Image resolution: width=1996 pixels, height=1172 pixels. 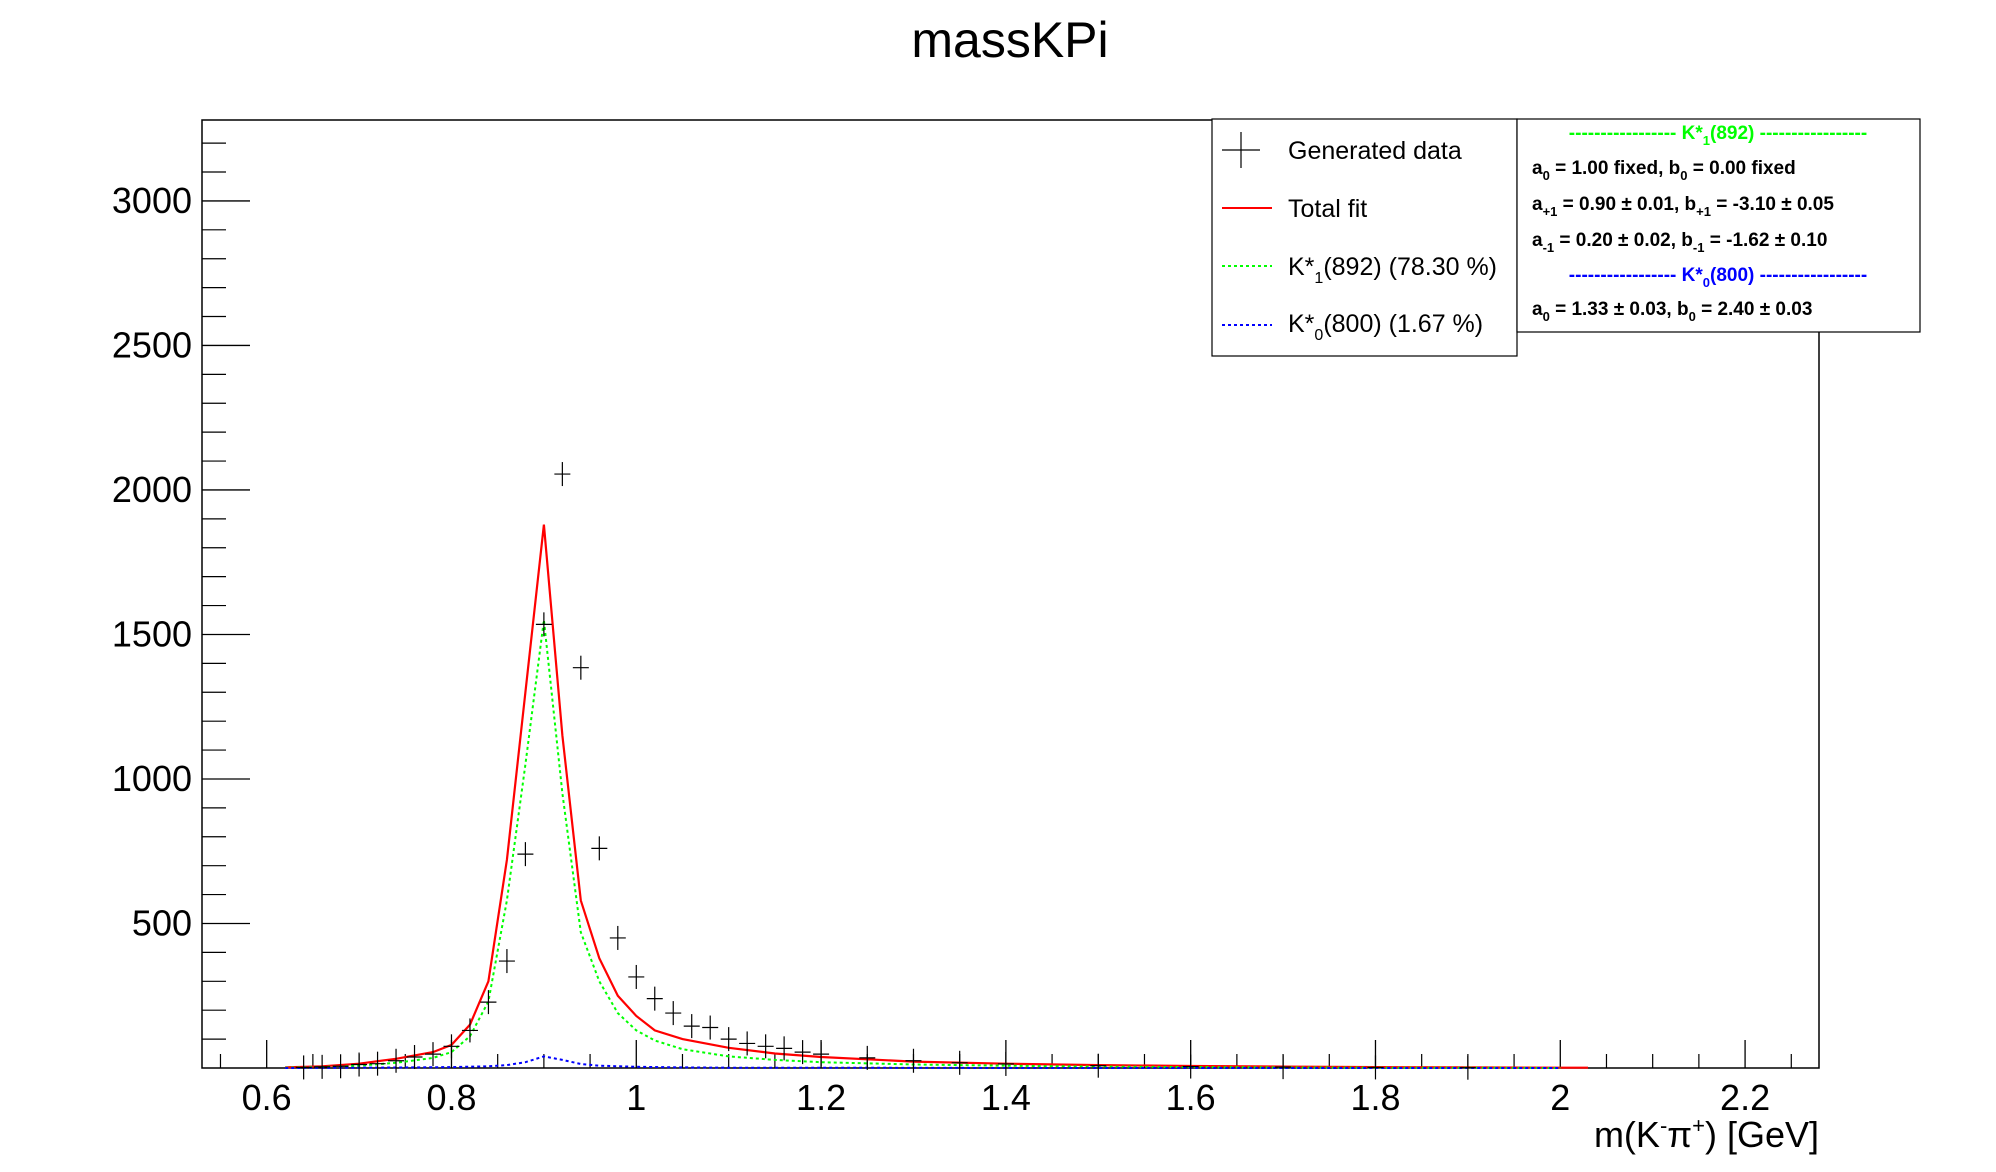 I want to click on x-tick-label: 1, so click(x=636, y=1097).